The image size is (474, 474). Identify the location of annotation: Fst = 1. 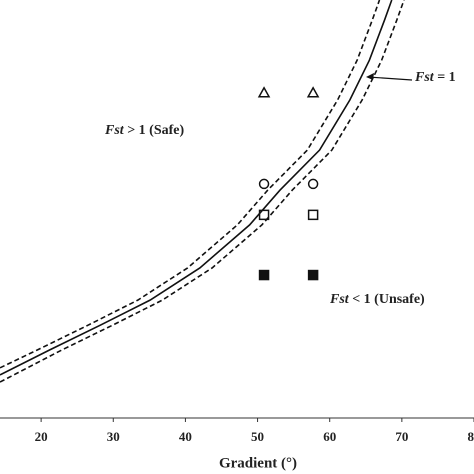
(435, 77).